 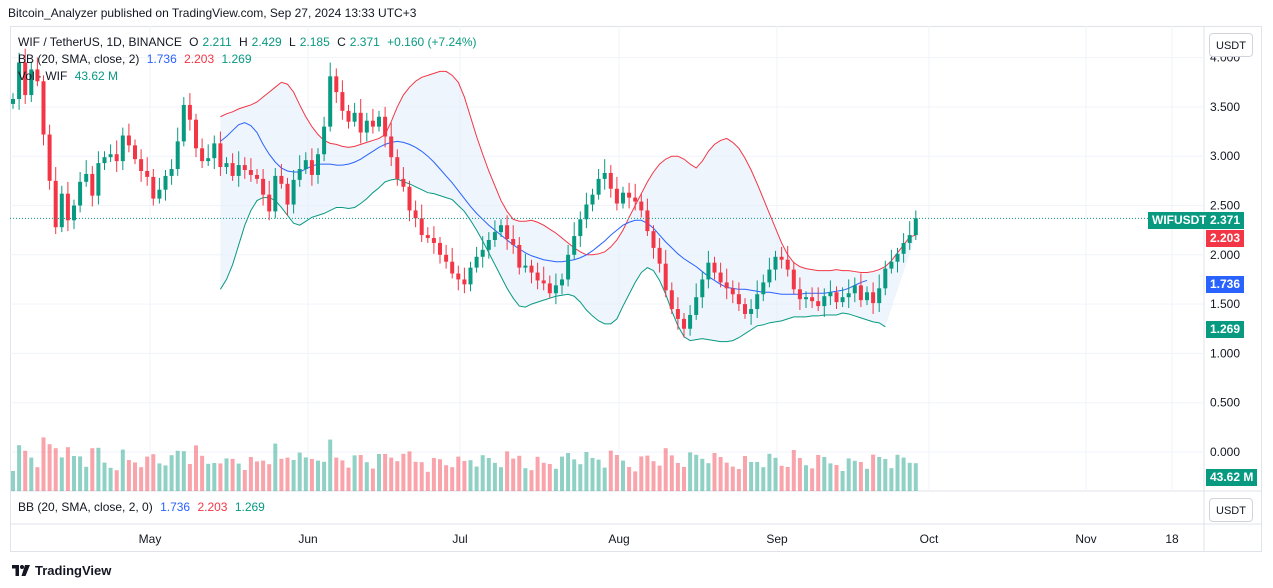 What do you see at coordinates (459, 539) in the screenshot?
I see `x-tick-label: Jul` at bounding box center [459, 539].